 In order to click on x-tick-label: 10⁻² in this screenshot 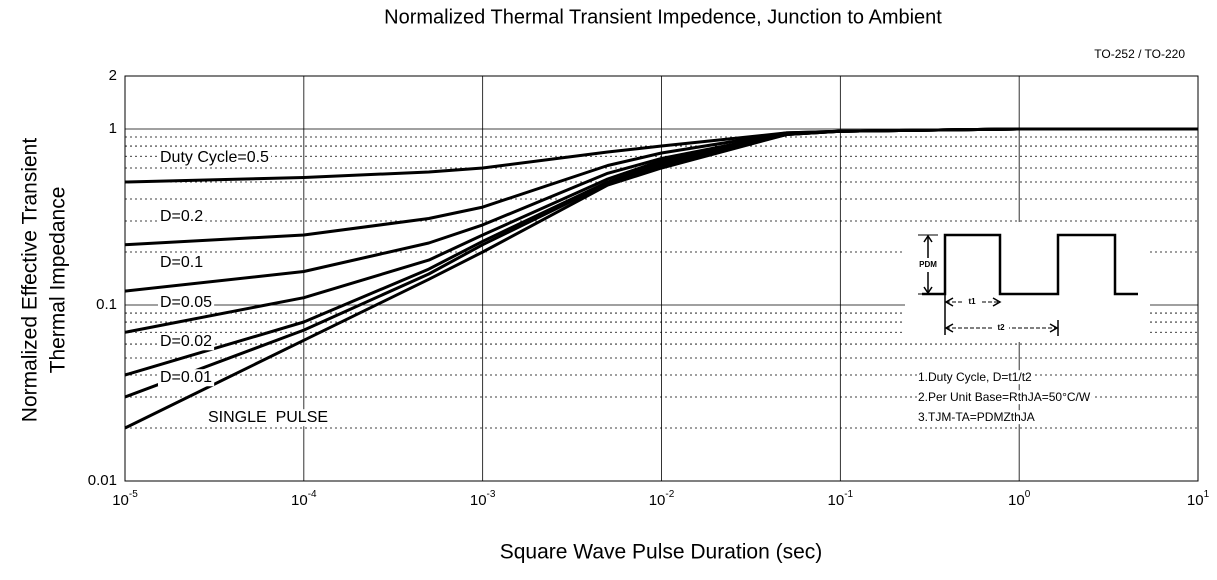, I will do `click(662, 499)`.